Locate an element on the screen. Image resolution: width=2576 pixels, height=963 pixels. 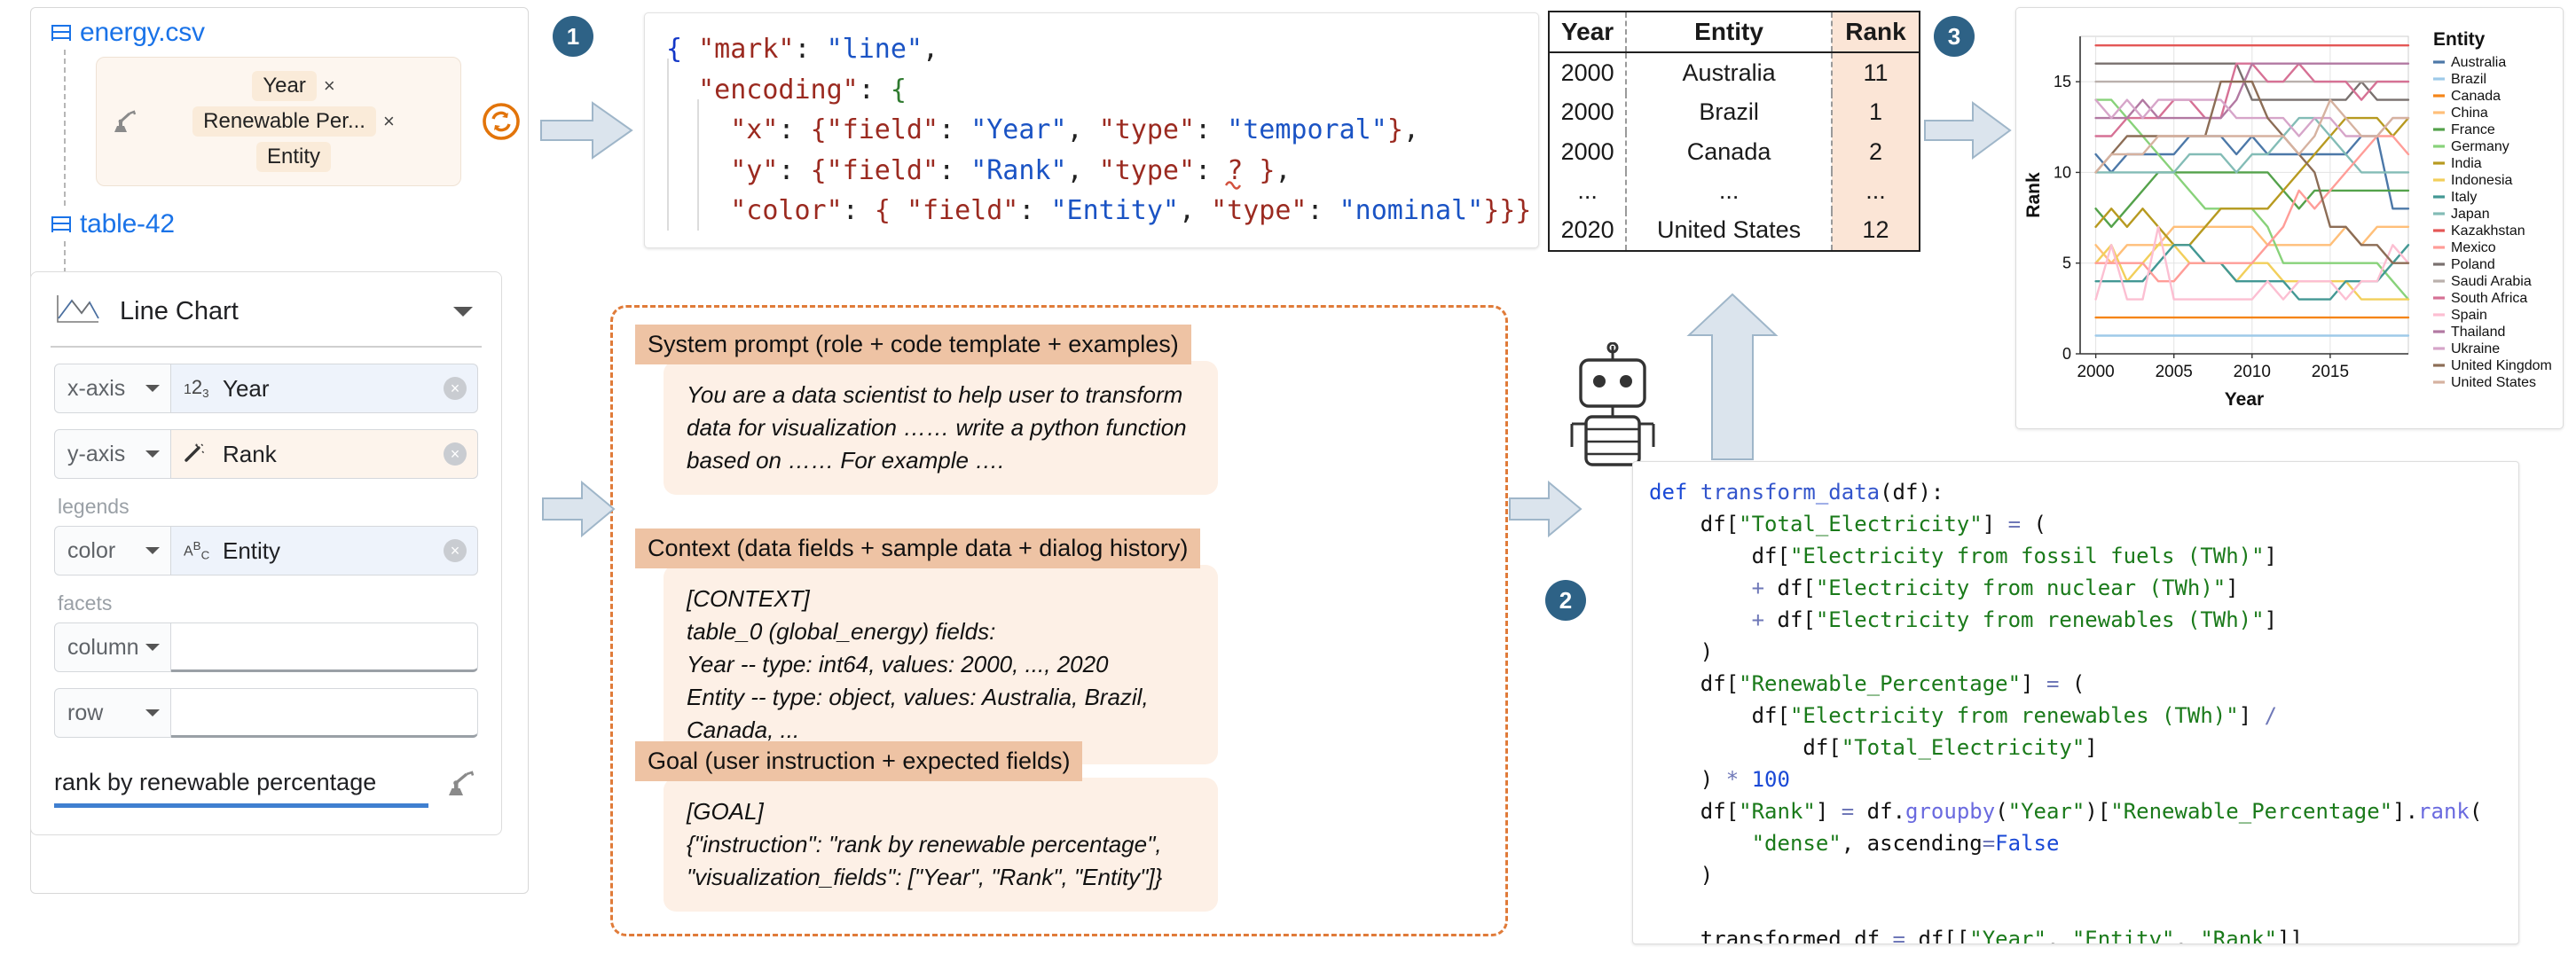
field-slot-y-axis: ✶ Rank × is located at coordinates (324, 454).